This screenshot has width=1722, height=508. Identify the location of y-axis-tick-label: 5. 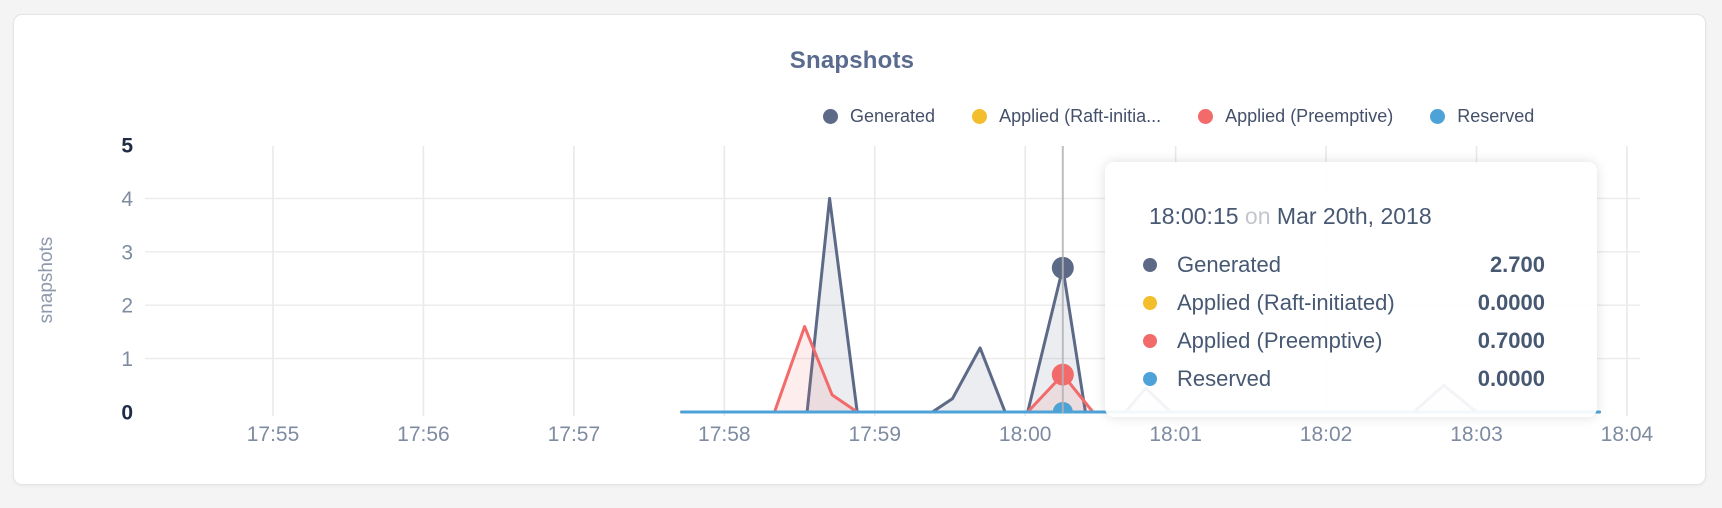
(127, 146).